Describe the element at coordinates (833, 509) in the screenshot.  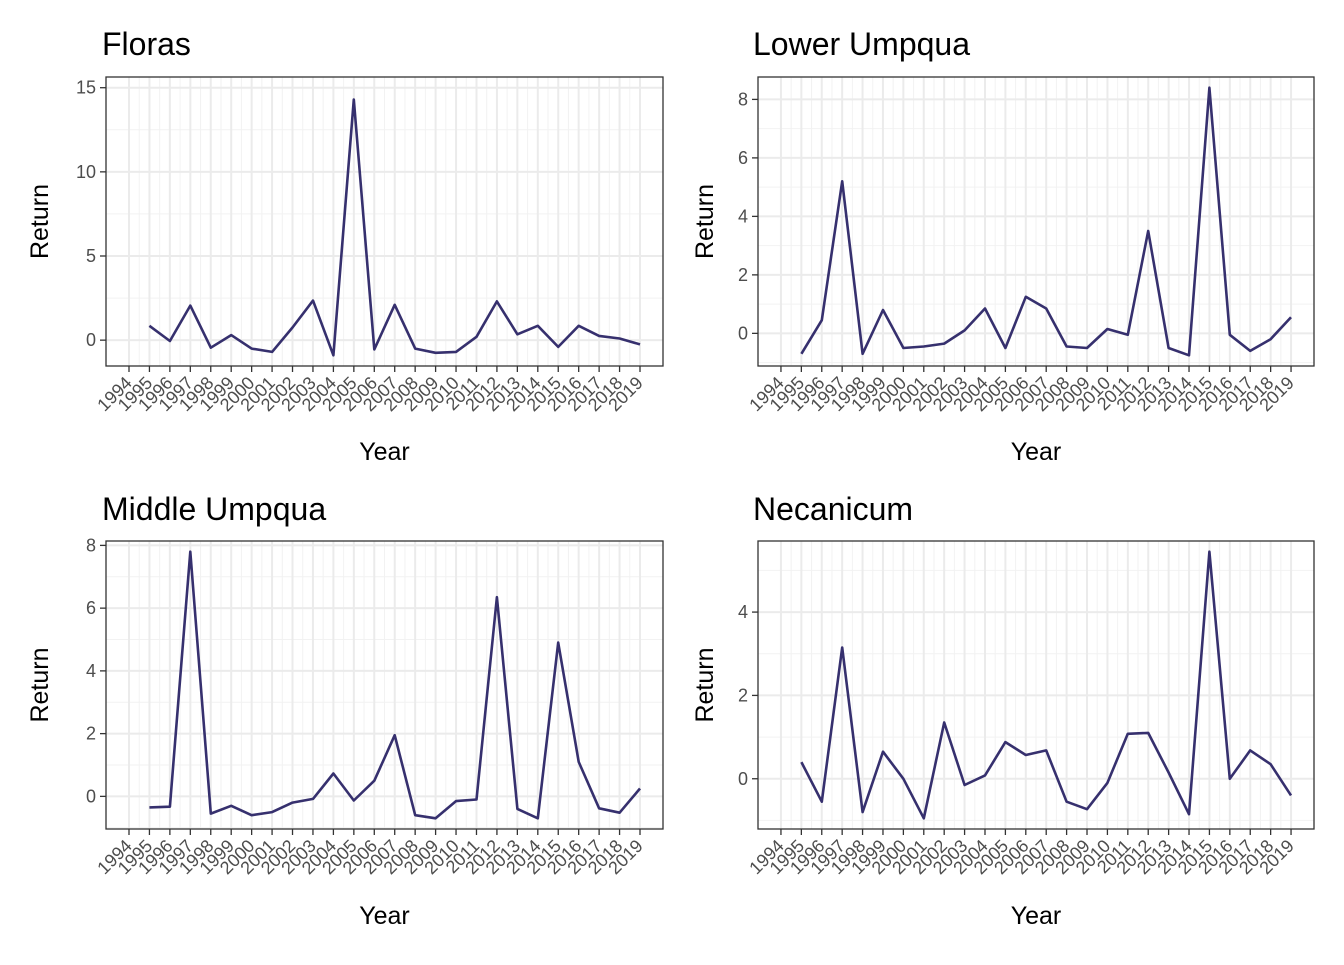
I see `chart-title: Necanicum` at that location.